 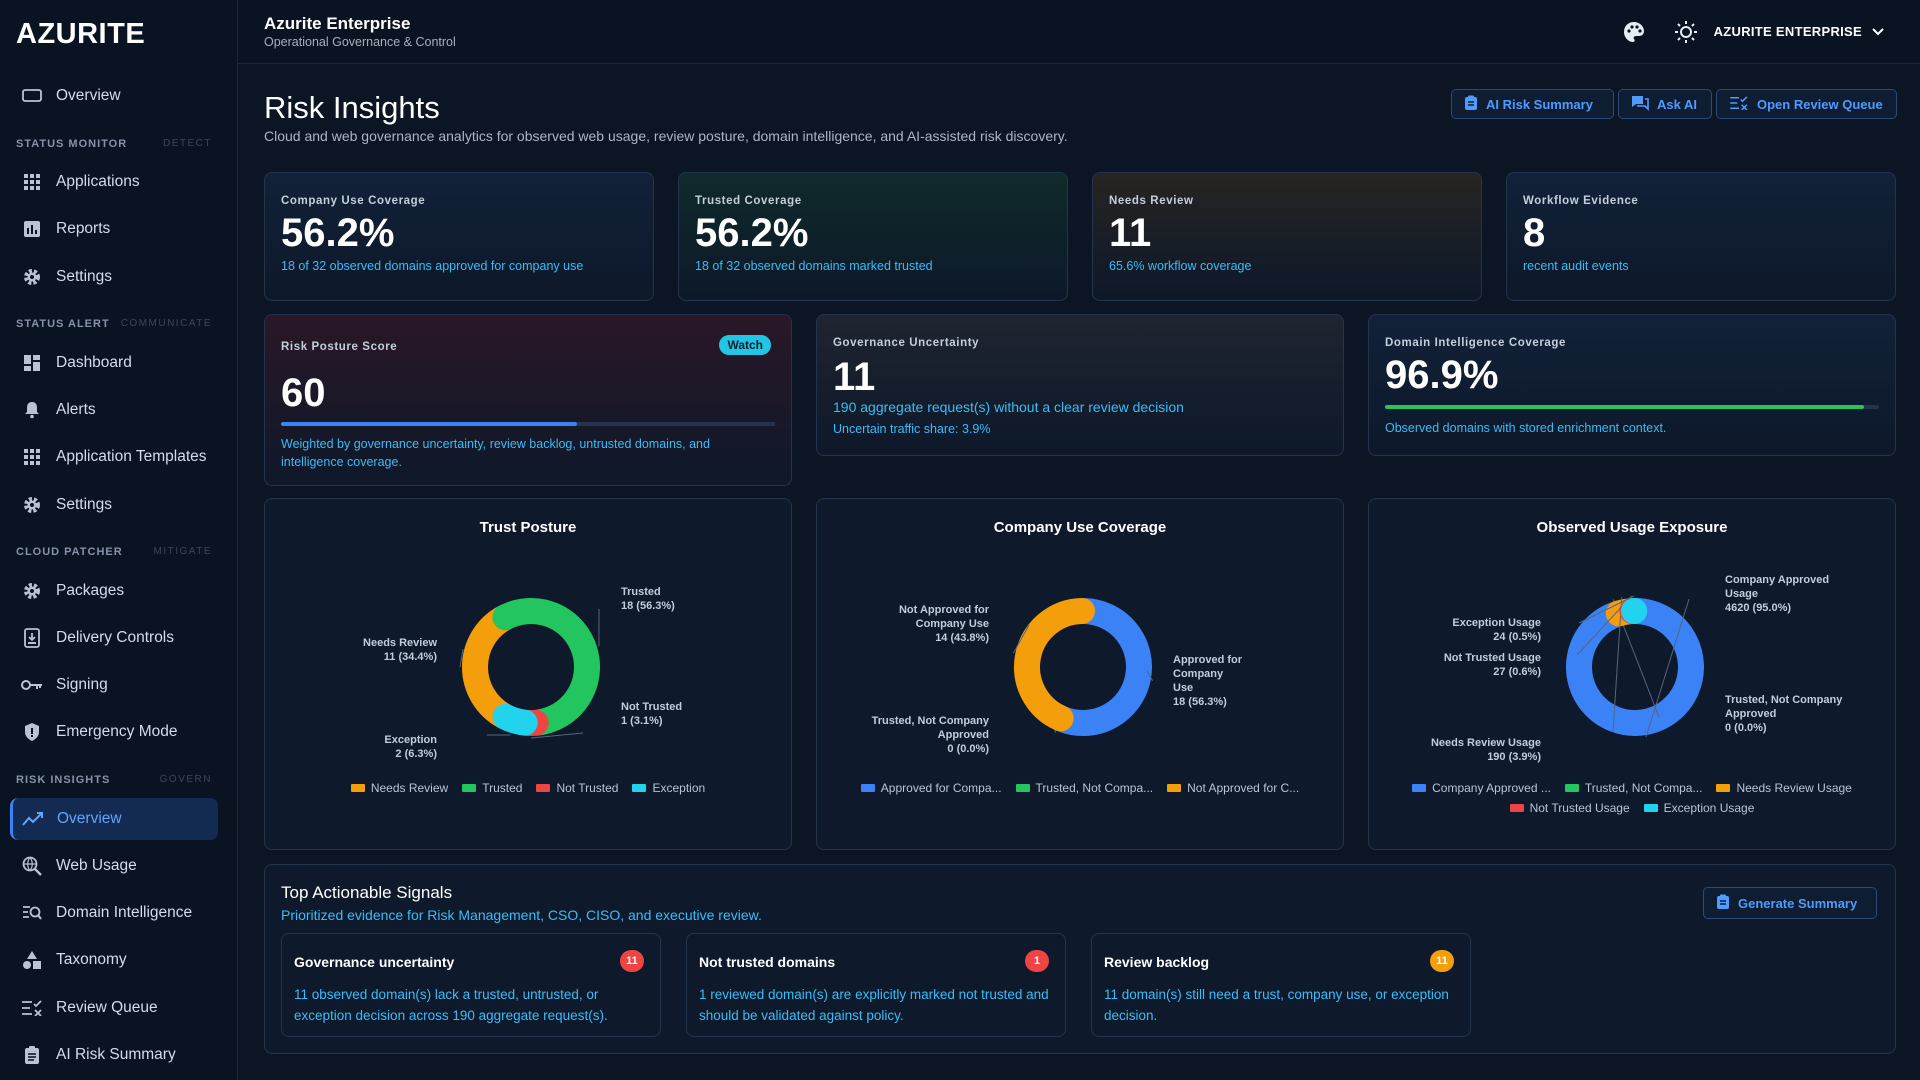 I want to click on ask-ai-button: Ask AI, so click(x=1665, y=104).